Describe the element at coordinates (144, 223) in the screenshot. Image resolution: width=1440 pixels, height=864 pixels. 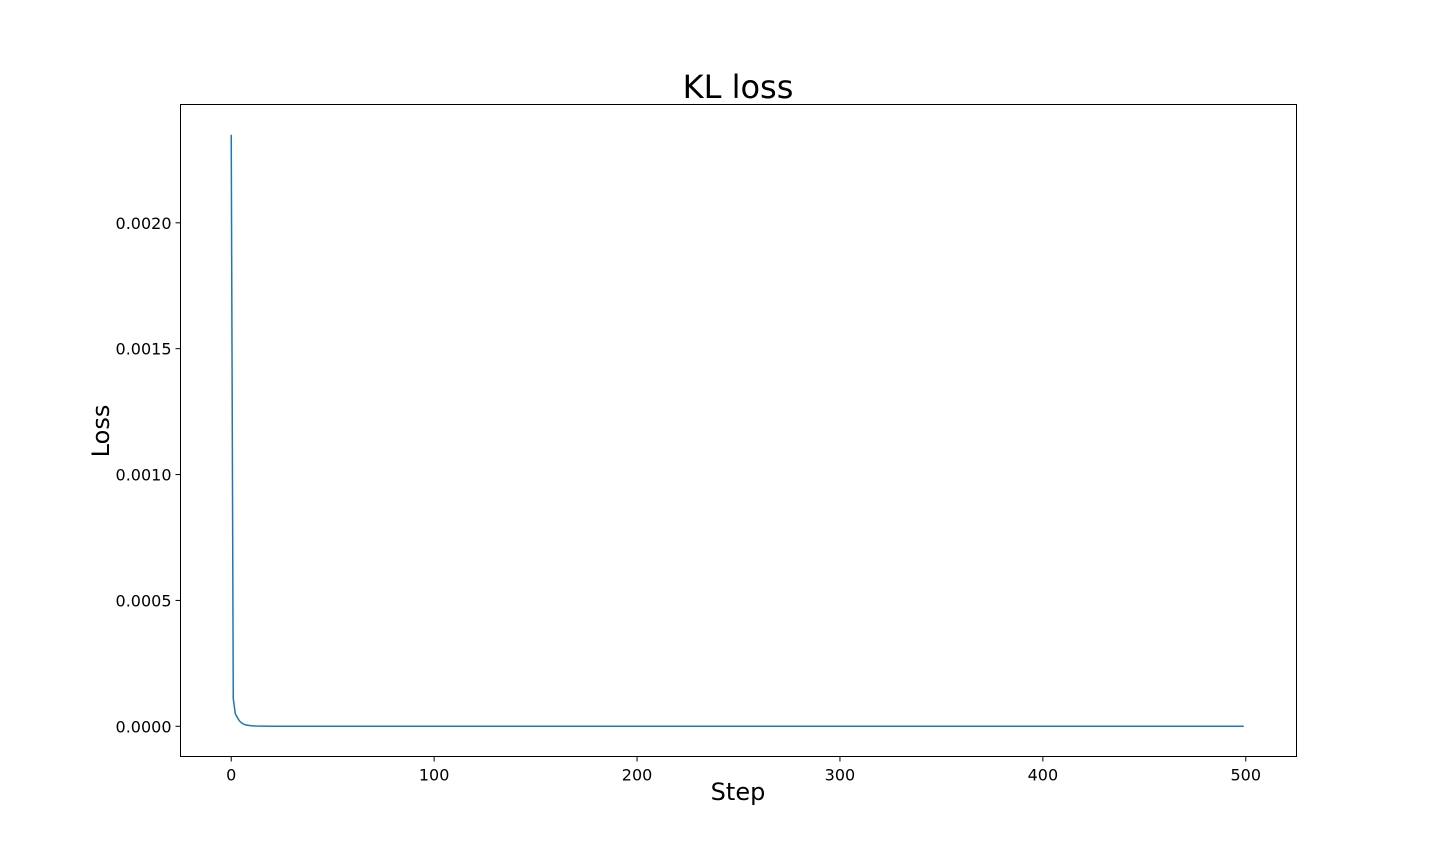
I see `y-tick-label: 0.0020` at that location.